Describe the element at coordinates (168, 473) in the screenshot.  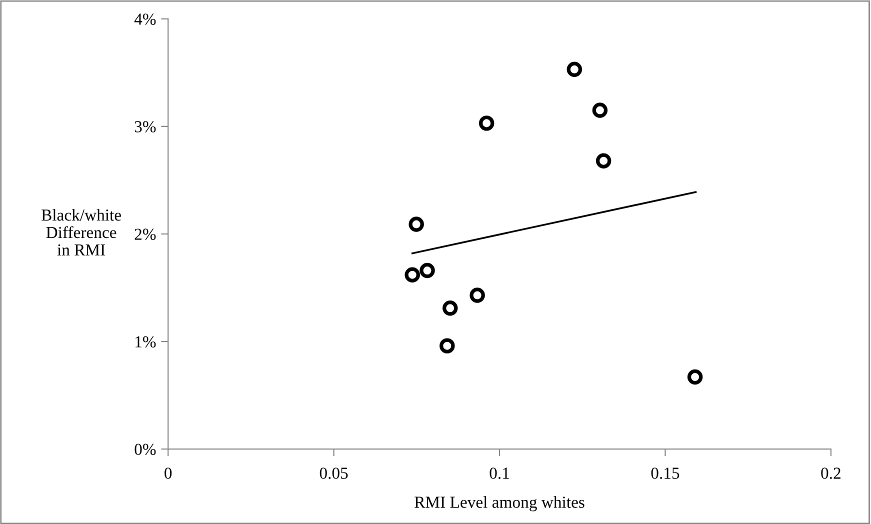
I see `x-tick-label: 0` at that location.